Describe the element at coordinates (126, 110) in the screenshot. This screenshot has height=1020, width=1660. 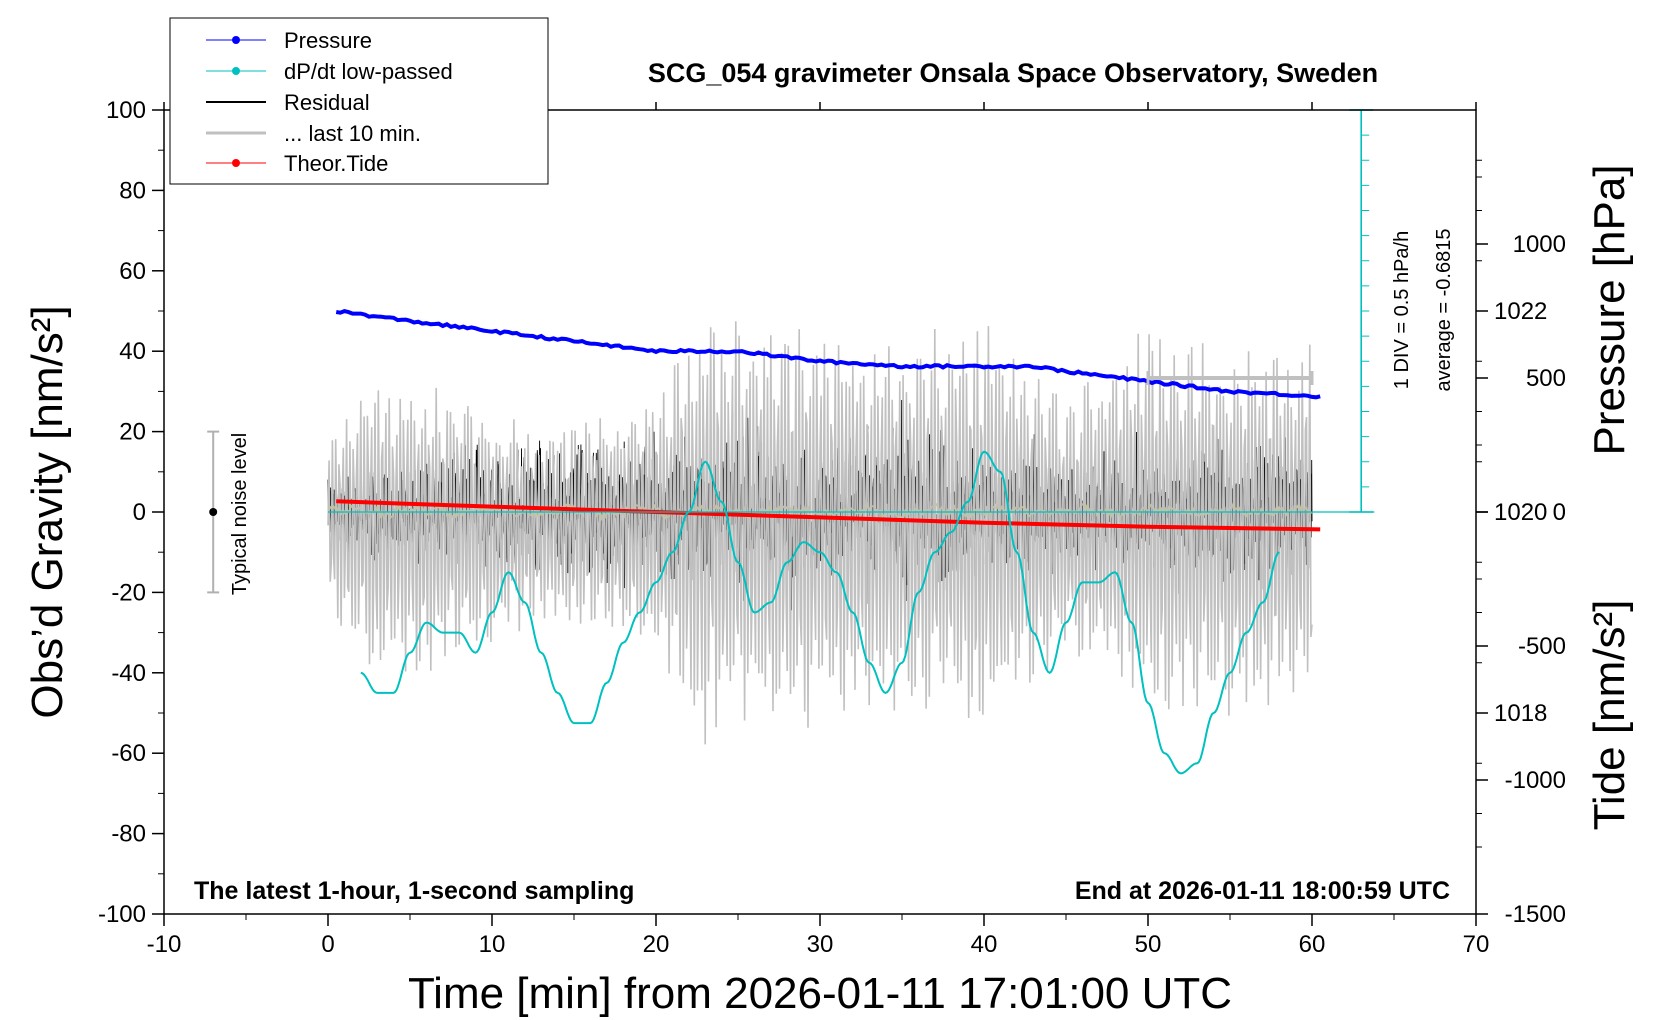
I see `y-tick-label: 100` at that location.